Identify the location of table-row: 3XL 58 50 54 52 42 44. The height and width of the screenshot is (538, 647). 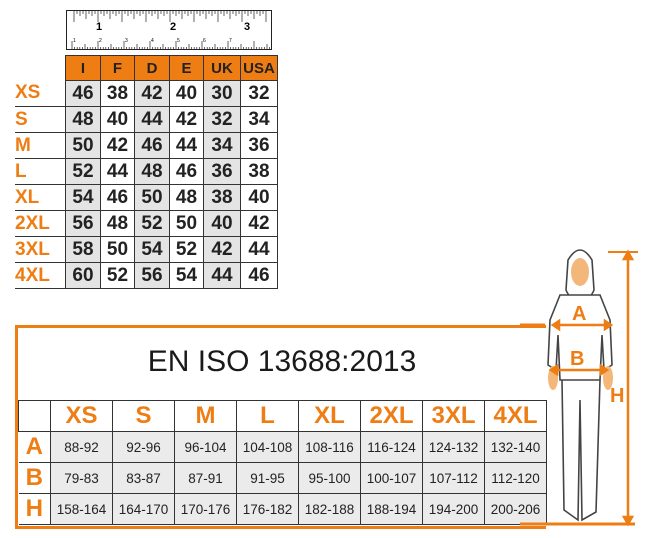
(146, 249).